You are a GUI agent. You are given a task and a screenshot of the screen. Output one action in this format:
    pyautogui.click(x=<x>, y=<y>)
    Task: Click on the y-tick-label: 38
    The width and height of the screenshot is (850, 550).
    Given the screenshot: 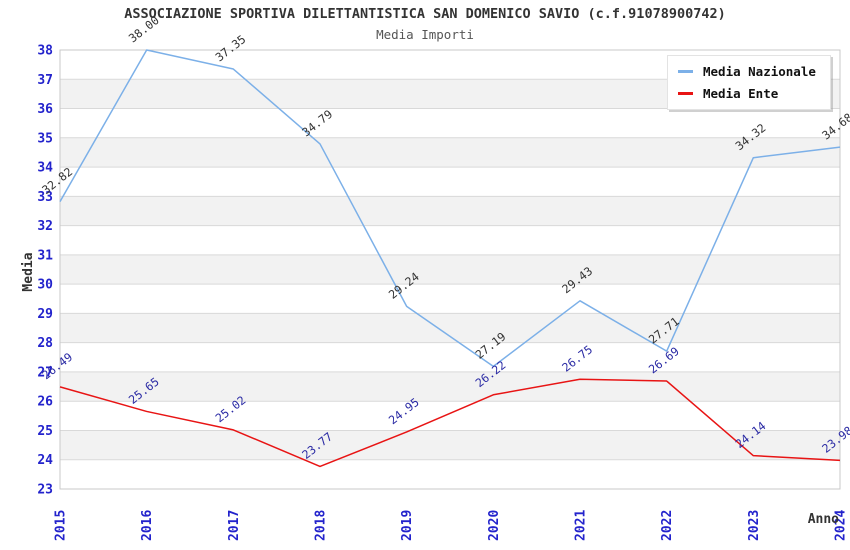 What is the action you would take?
    pyautogui.click(x=45, y=51)
    